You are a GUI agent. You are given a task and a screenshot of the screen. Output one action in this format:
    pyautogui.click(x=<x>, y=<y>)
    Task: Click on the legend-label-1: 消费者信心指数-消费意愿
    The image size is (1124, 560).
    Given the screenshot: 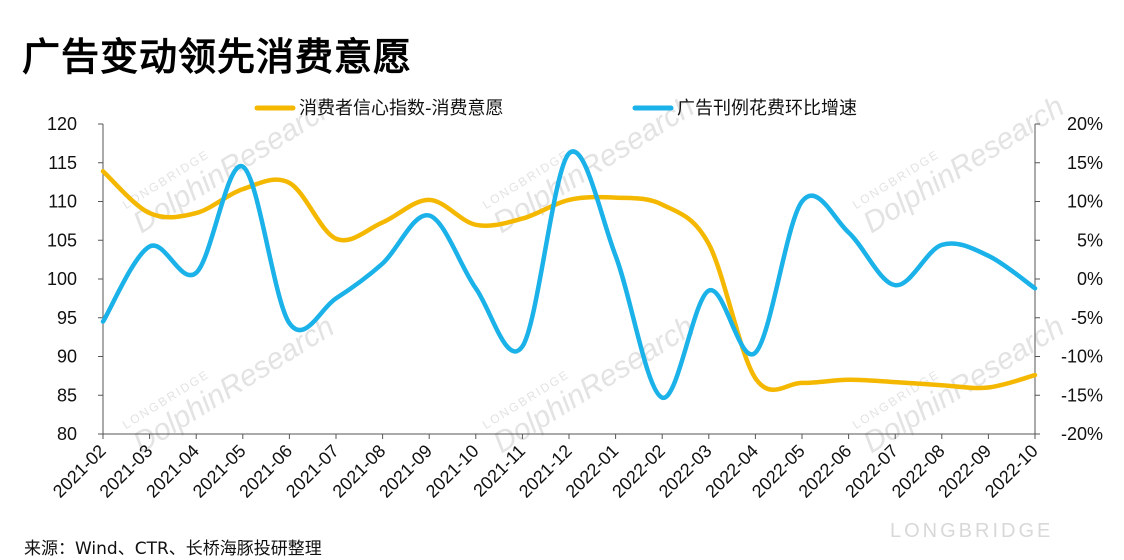 What is the action you would take?
    pyautogui.click(x=401, y=108)
    